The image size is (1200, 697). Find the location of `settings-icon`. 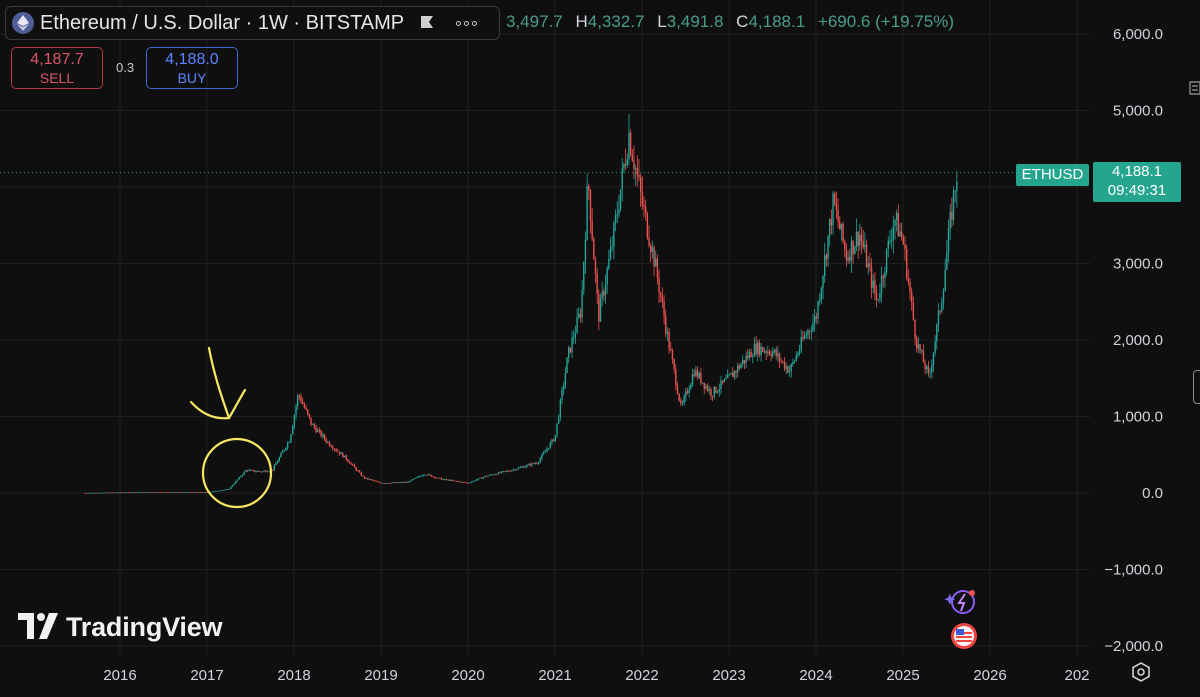

settings-icon is located at coordinates (1141, 672).